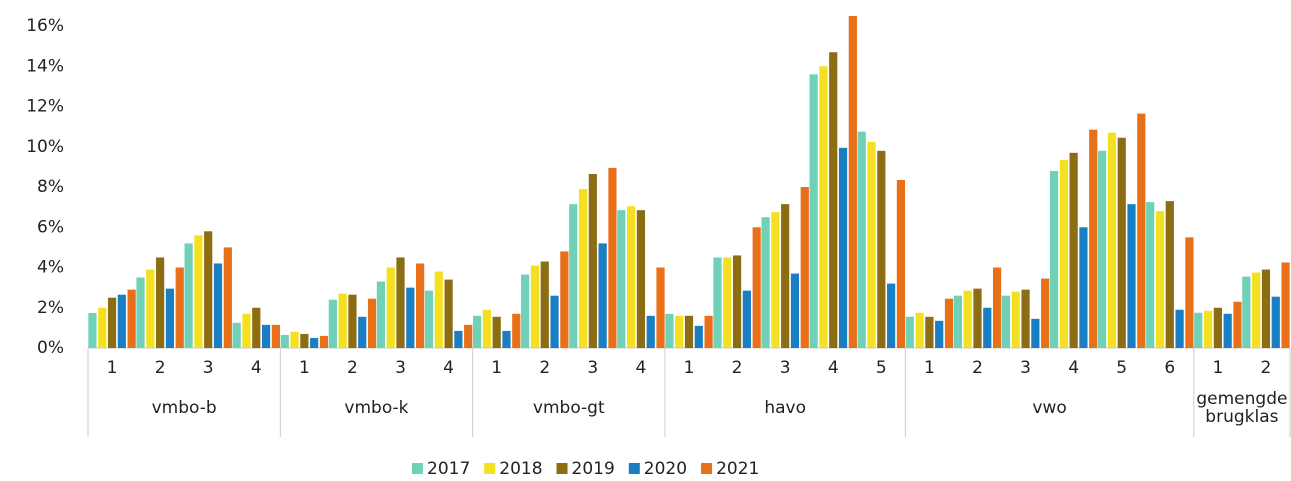 The height and width of the screenshot is (481, 1291). Describe the element at coordinates (1025, 368) in the screenshot. I see `x-tick-label: 3` at that location.